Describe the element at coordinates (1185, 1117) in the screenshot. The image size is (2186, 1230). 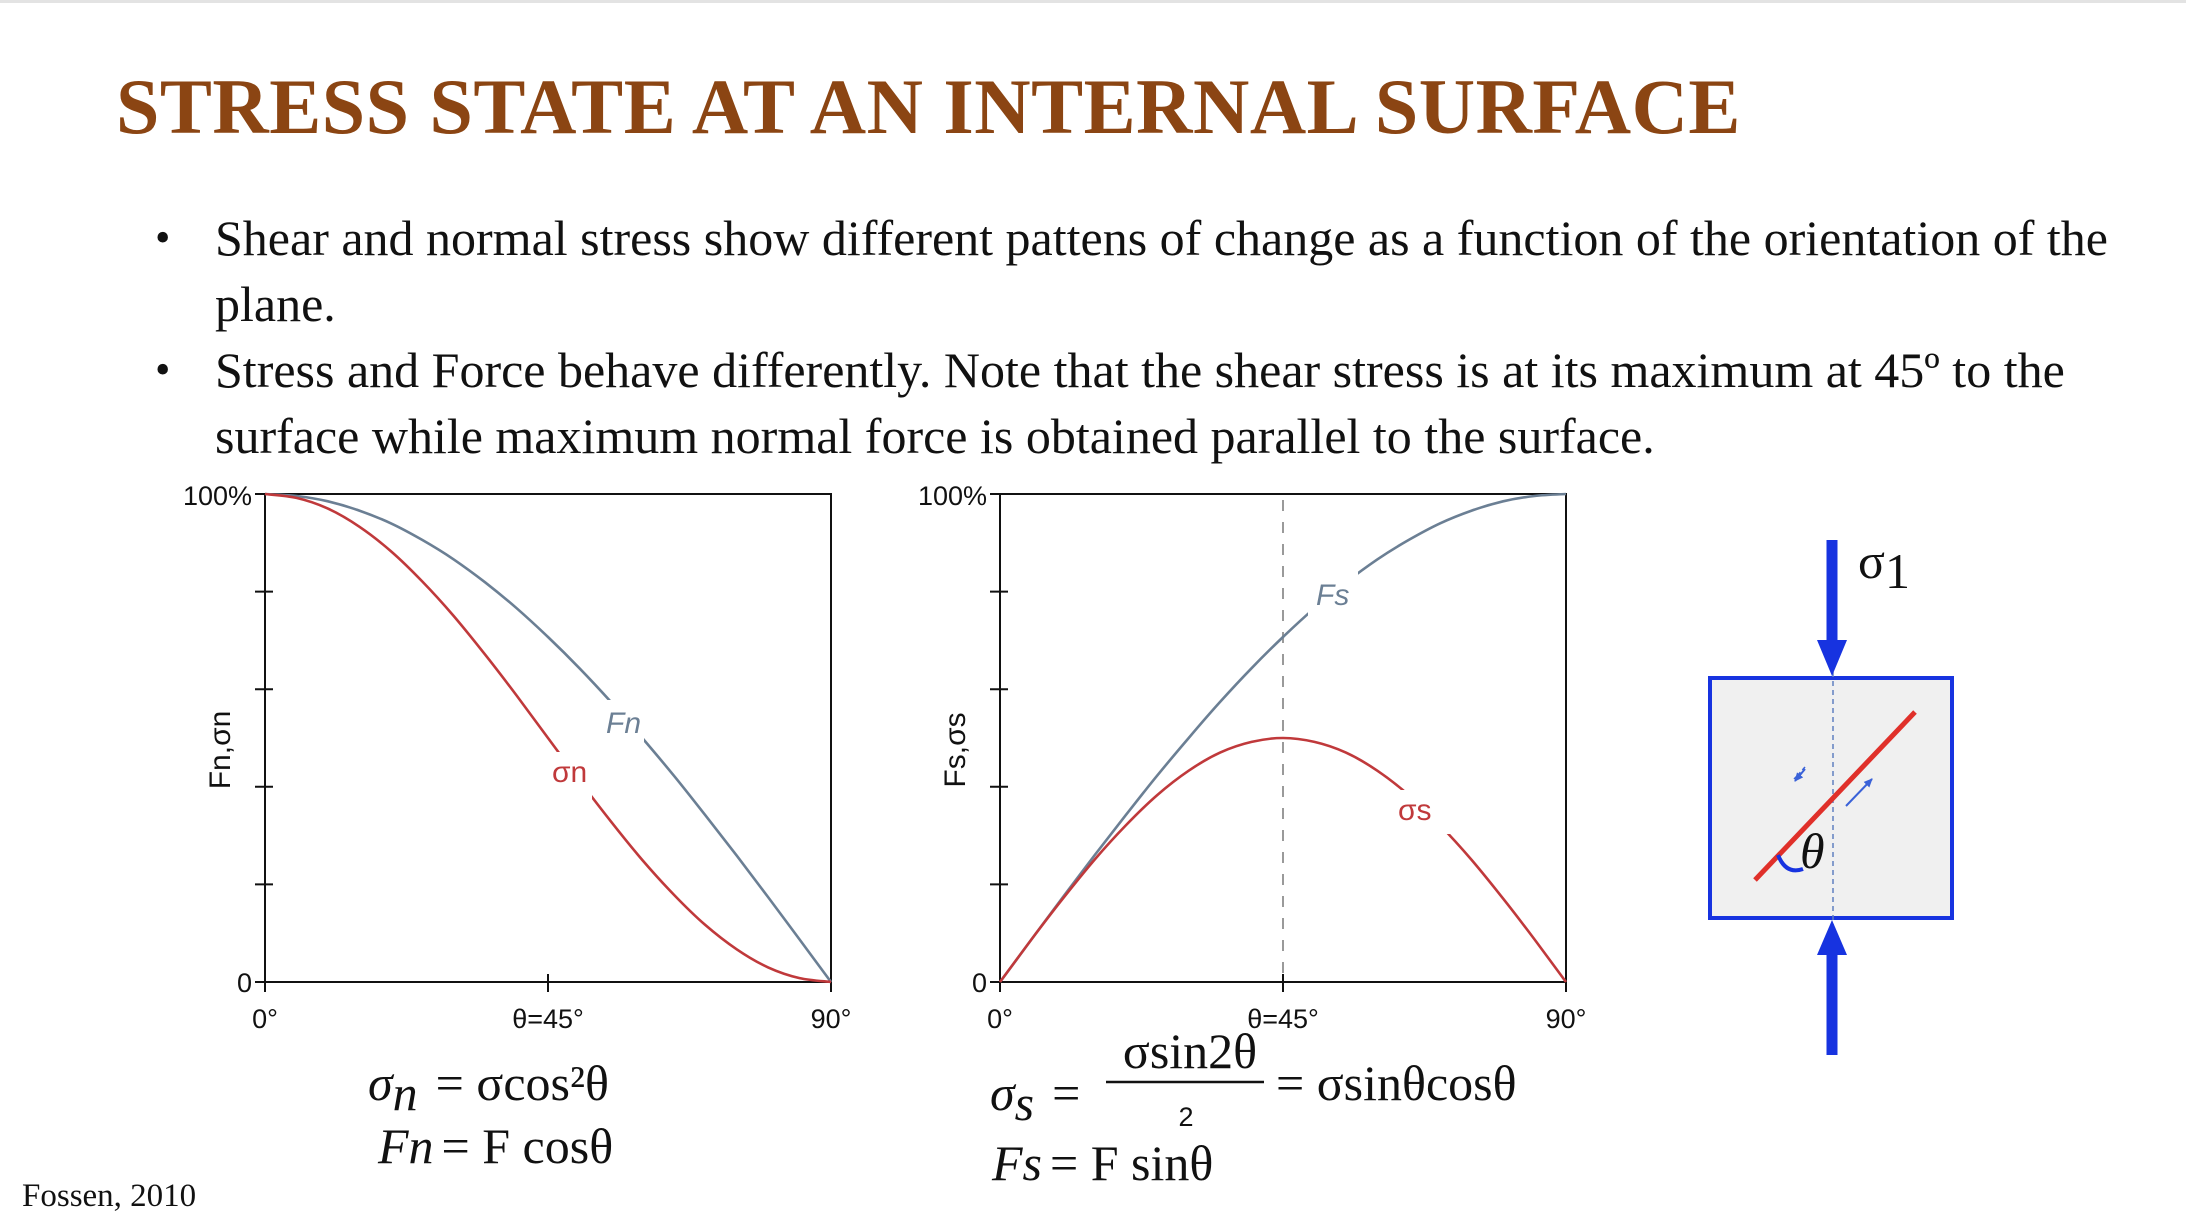
I see `formula-sigma-s-denominator: 2` at that location.